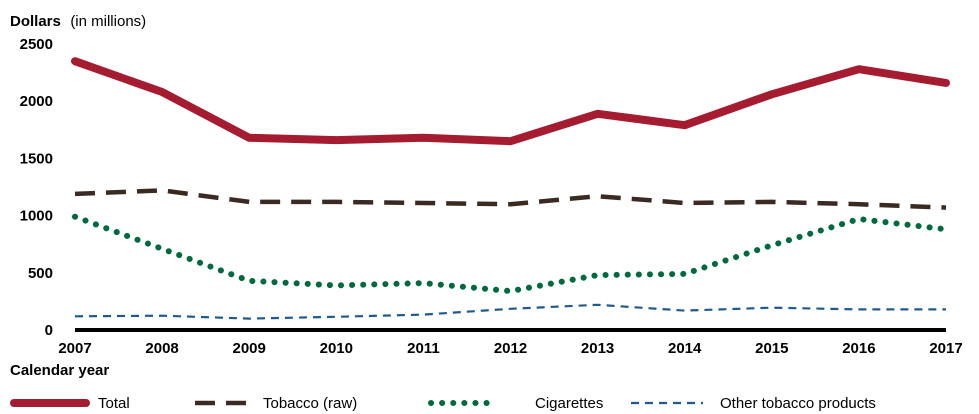  What do you see at coordinates (36, 187) in the screenshot?
I see `y-axis-ticks: 0 500 1000 1500 2000 2500` at bounding box center [36, 187].